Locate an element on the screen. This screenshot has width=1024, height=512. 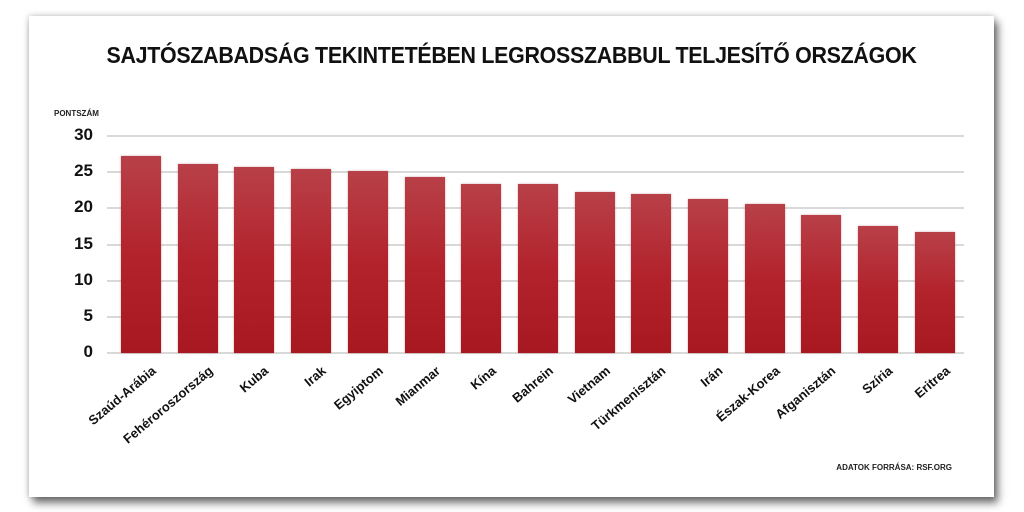
x-tick-label: Szíria is located at coordinates (877, 380).